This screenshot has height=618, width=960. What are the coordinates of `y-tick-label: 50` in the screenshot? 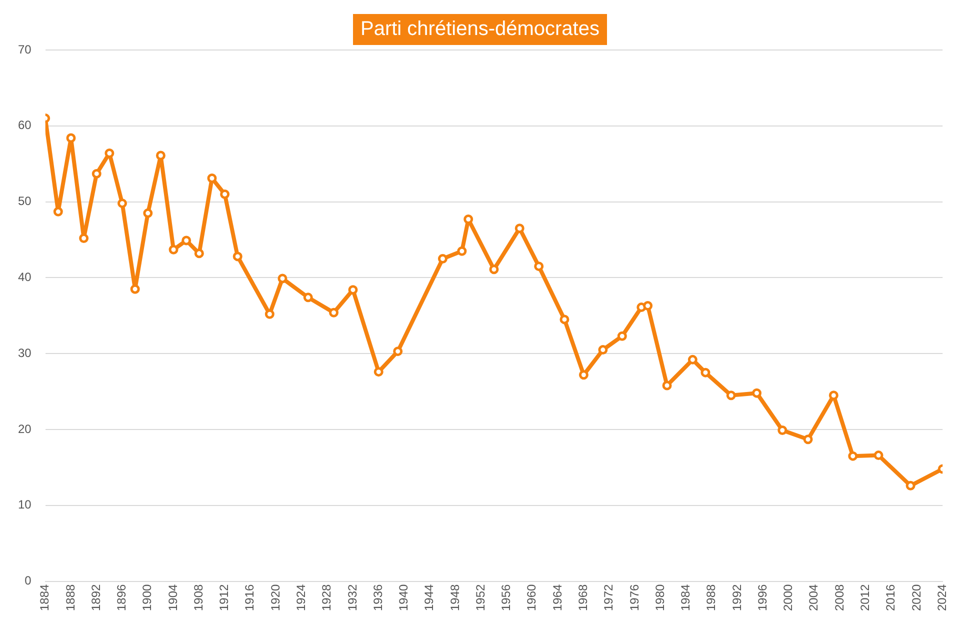 It's located at (25, 201).